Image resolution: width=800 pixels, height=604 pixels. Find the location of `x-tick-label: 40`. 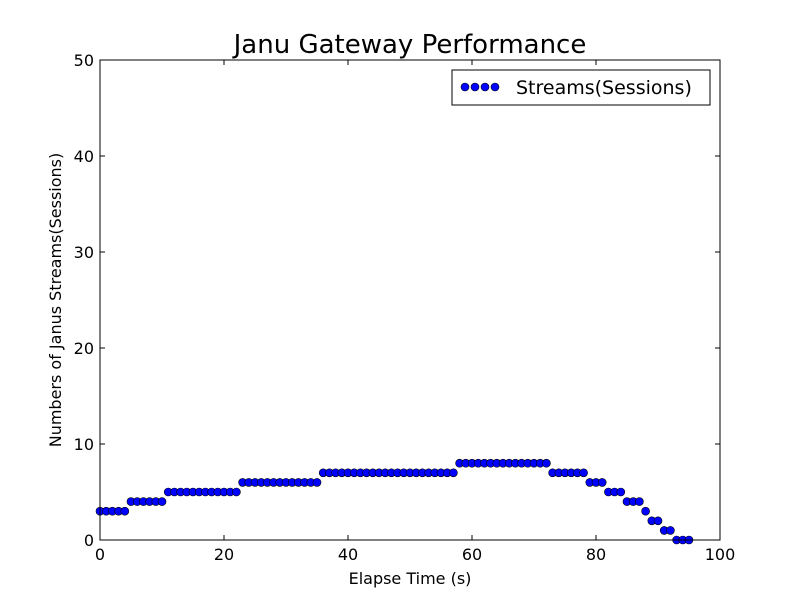

x-tick-label: 40 is located at coordinates (348, 554).